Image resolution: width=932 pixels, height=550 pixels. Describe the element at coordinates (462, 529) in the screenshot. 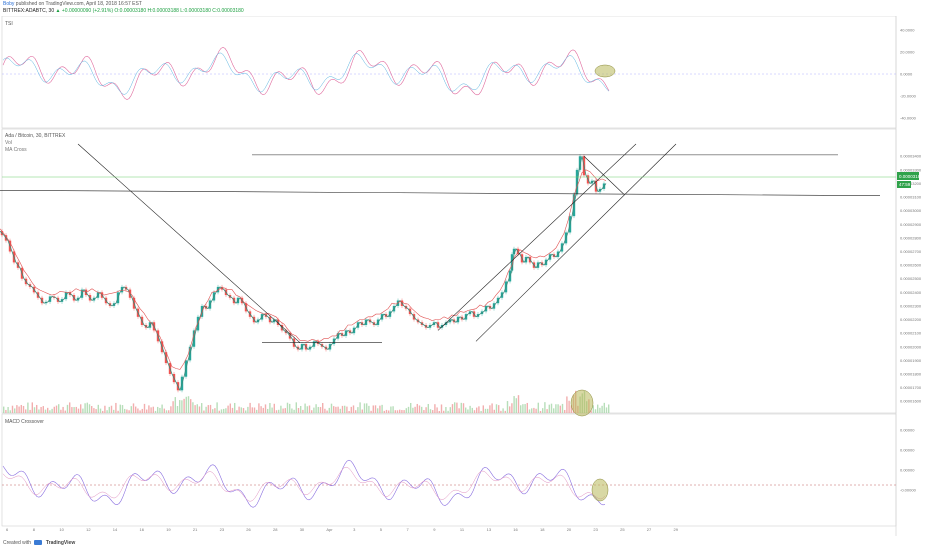

I see `x-tick-label: 11` at that location.